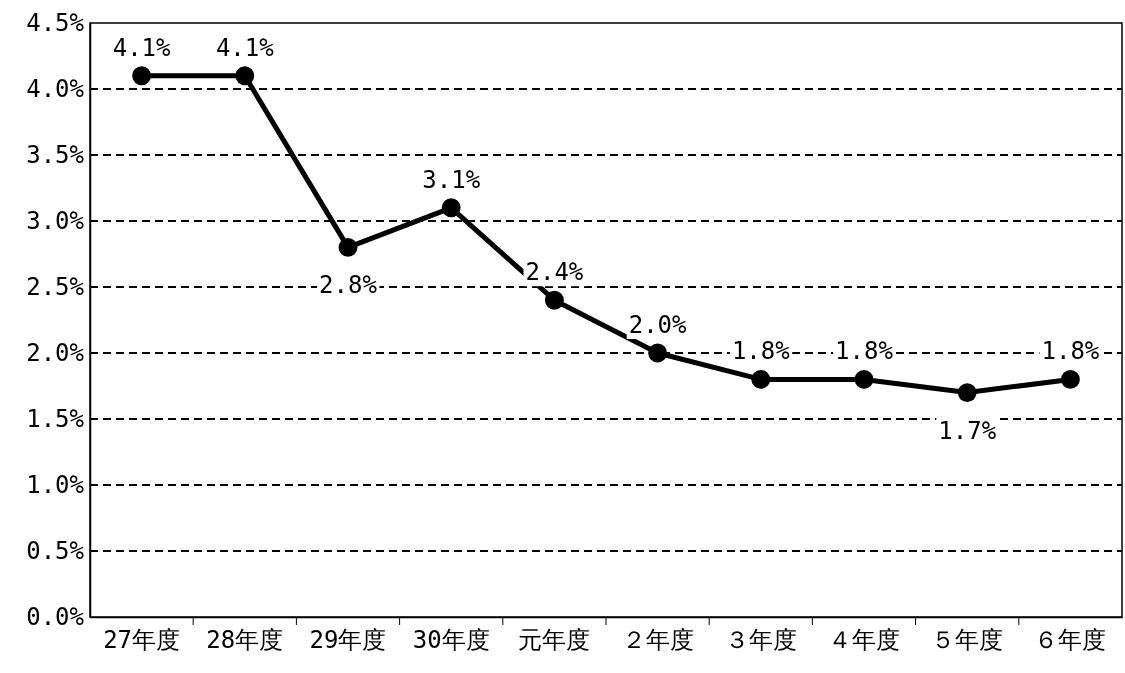 The image size is (1125, 673). Describe the element at coordinates (348, 640) in the screenshot. I see `x-tick-label: 29年度` at that location.